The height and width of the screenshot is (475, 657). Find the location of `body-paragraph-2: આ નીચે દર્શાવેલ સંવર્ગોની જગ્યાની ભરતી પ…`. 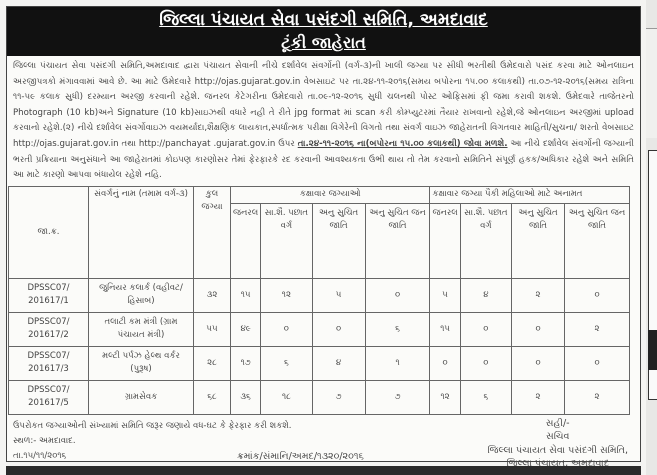

body-paragraph-2: આ નીચે દર્શાવેલ સંવર્ગોની જગ્યાની ભરતી પ… is located at coordinates (323, 159).